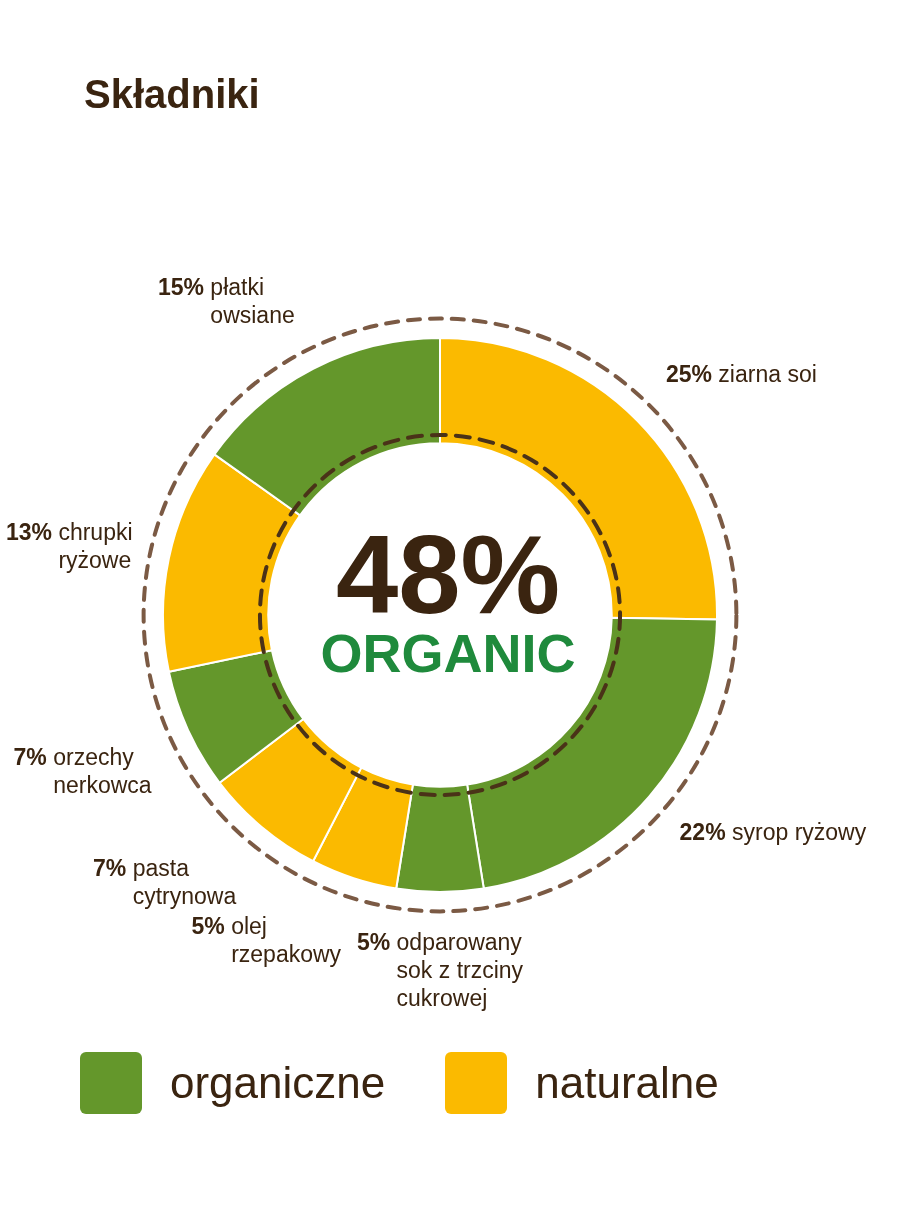 The image size is (900, 1224). I want to click on chart-title: Składniki, so click(172, 94).